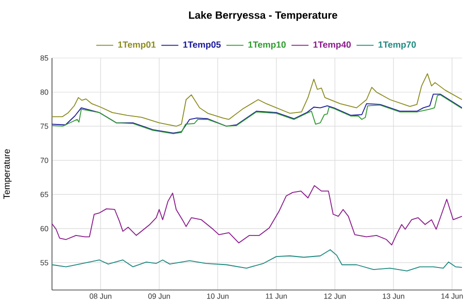 This screenshot has height=308, width=472. What do you see at coordinates (137, 45) in the screenshot?
I see `legend-label: 1Temp01` at bounding box center [137, 45].